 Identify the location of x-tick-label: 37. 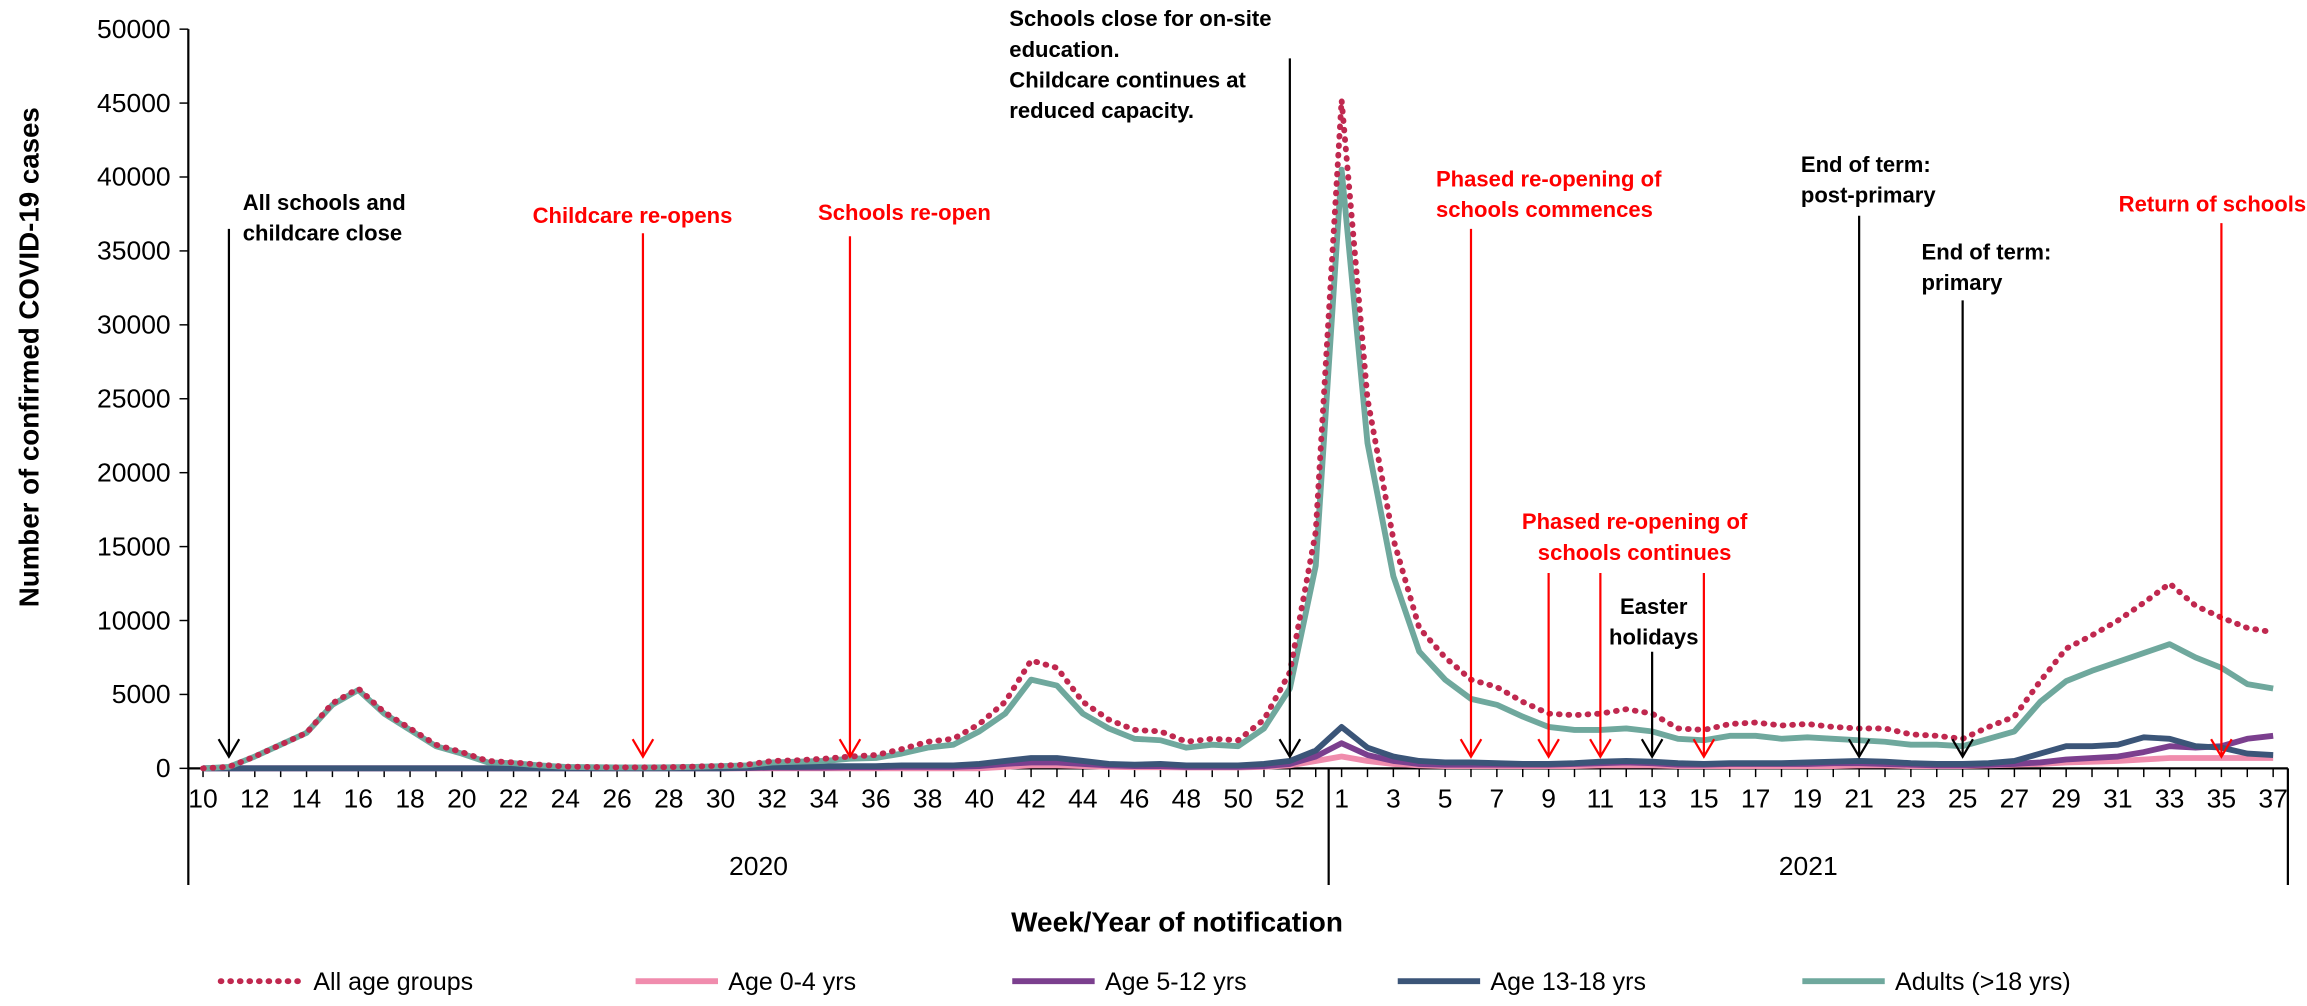
(2272, 799).